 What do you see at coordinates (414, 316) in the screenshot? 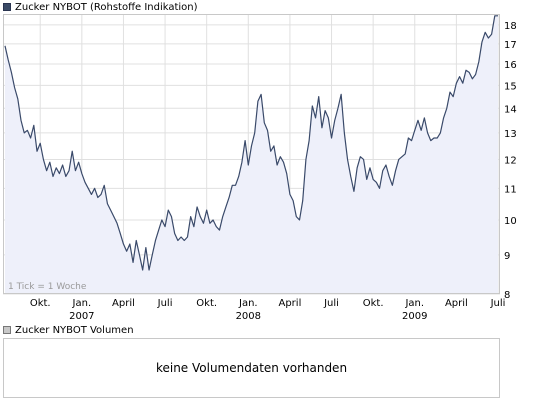
I see `x-year-label: 2009` at bounding box center [414, 316].